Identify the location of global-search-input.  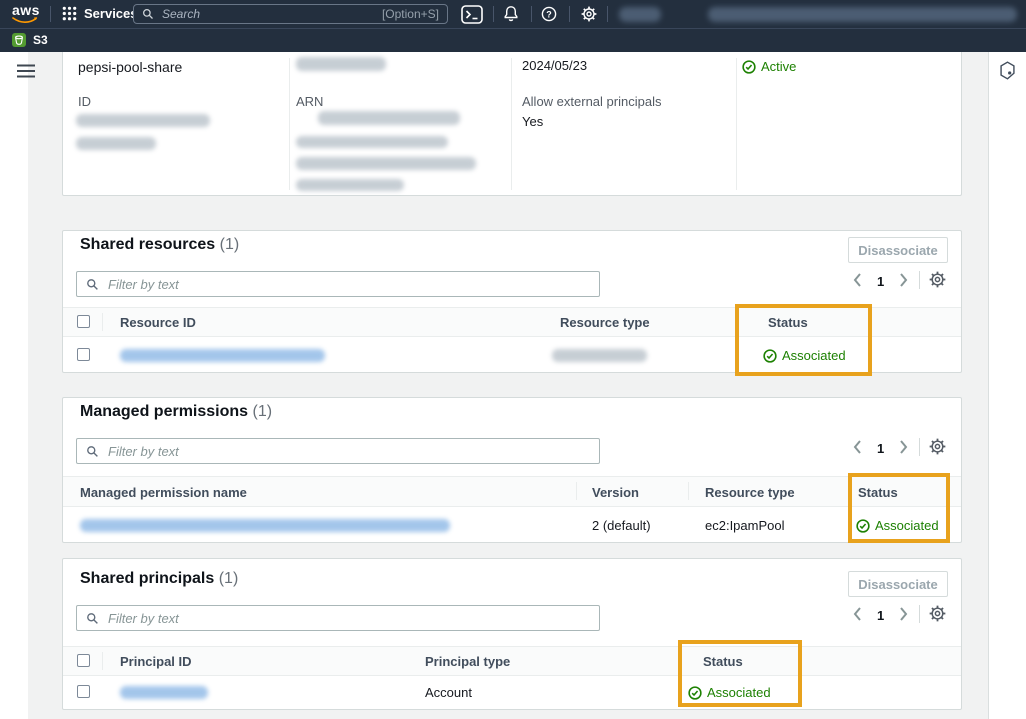
(268, 14).